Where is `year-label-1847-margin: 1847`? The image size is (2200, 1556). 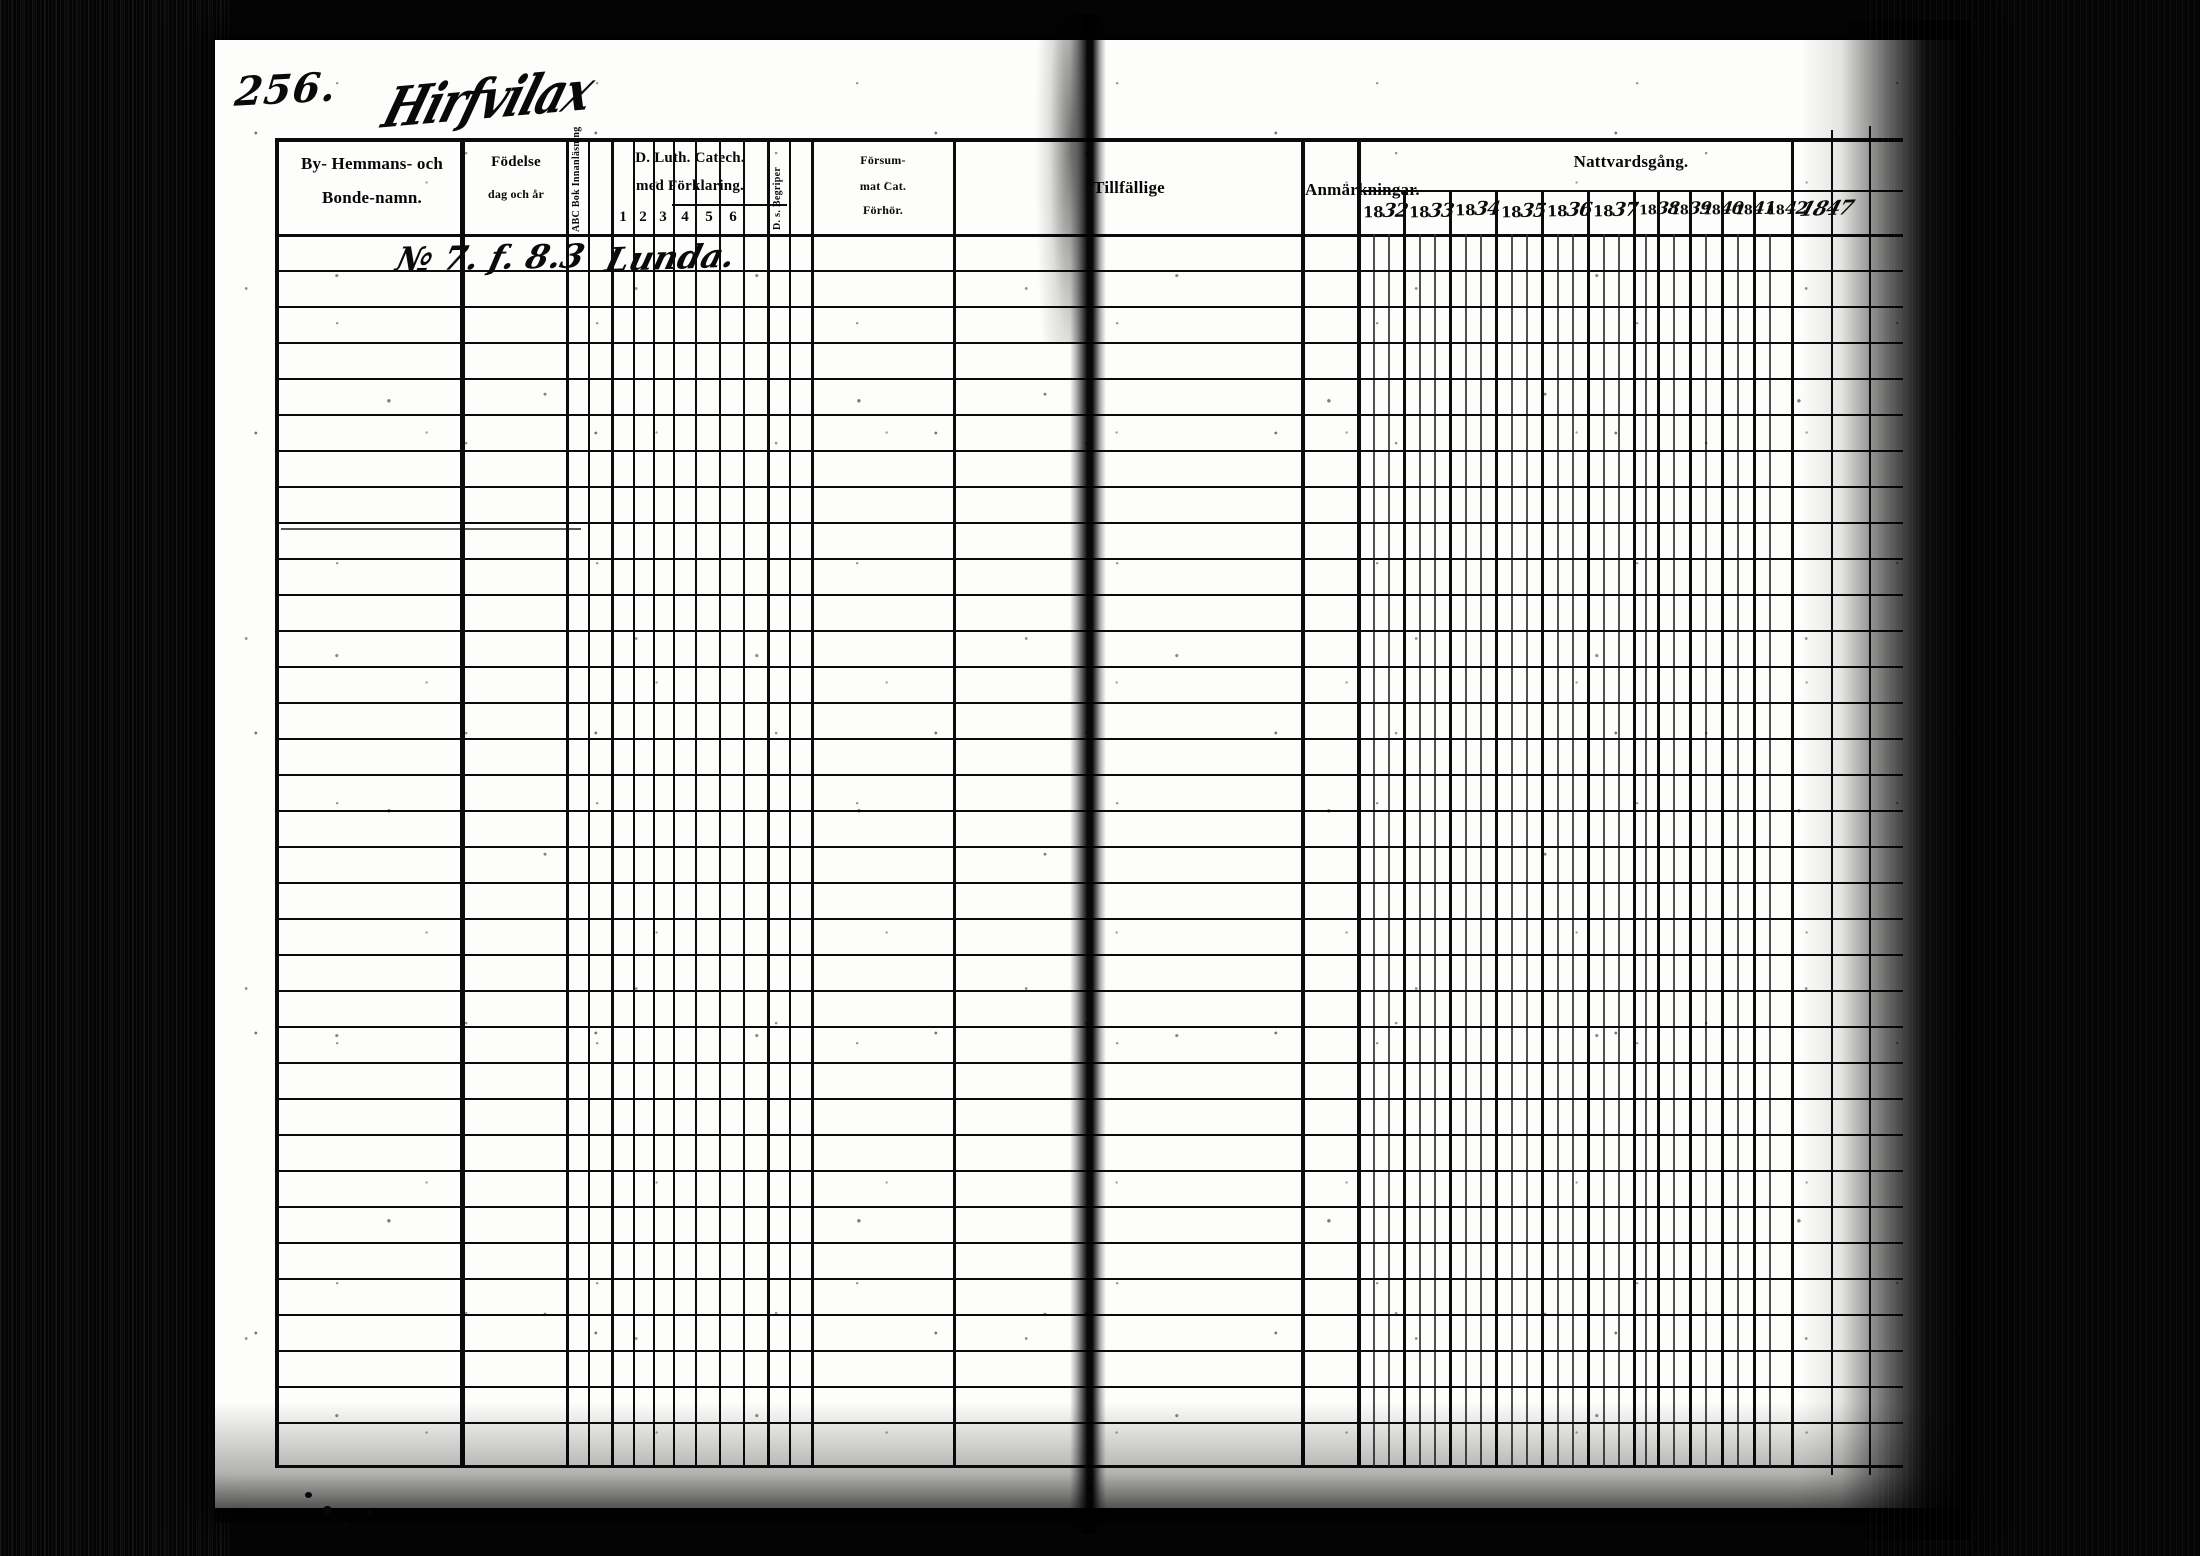
year-label-1847-margin: 1847 is located at coordinates (1827, 208).